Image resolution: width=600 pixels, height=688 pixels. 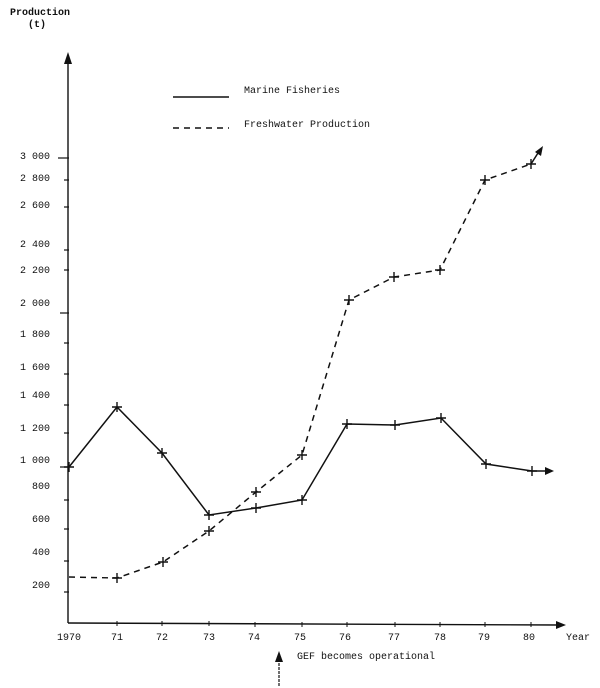 What do you see at coordinates (34, 271) in the screenshot?
I see `y-tick-label: 2 200` at bounding box center [34, 271].